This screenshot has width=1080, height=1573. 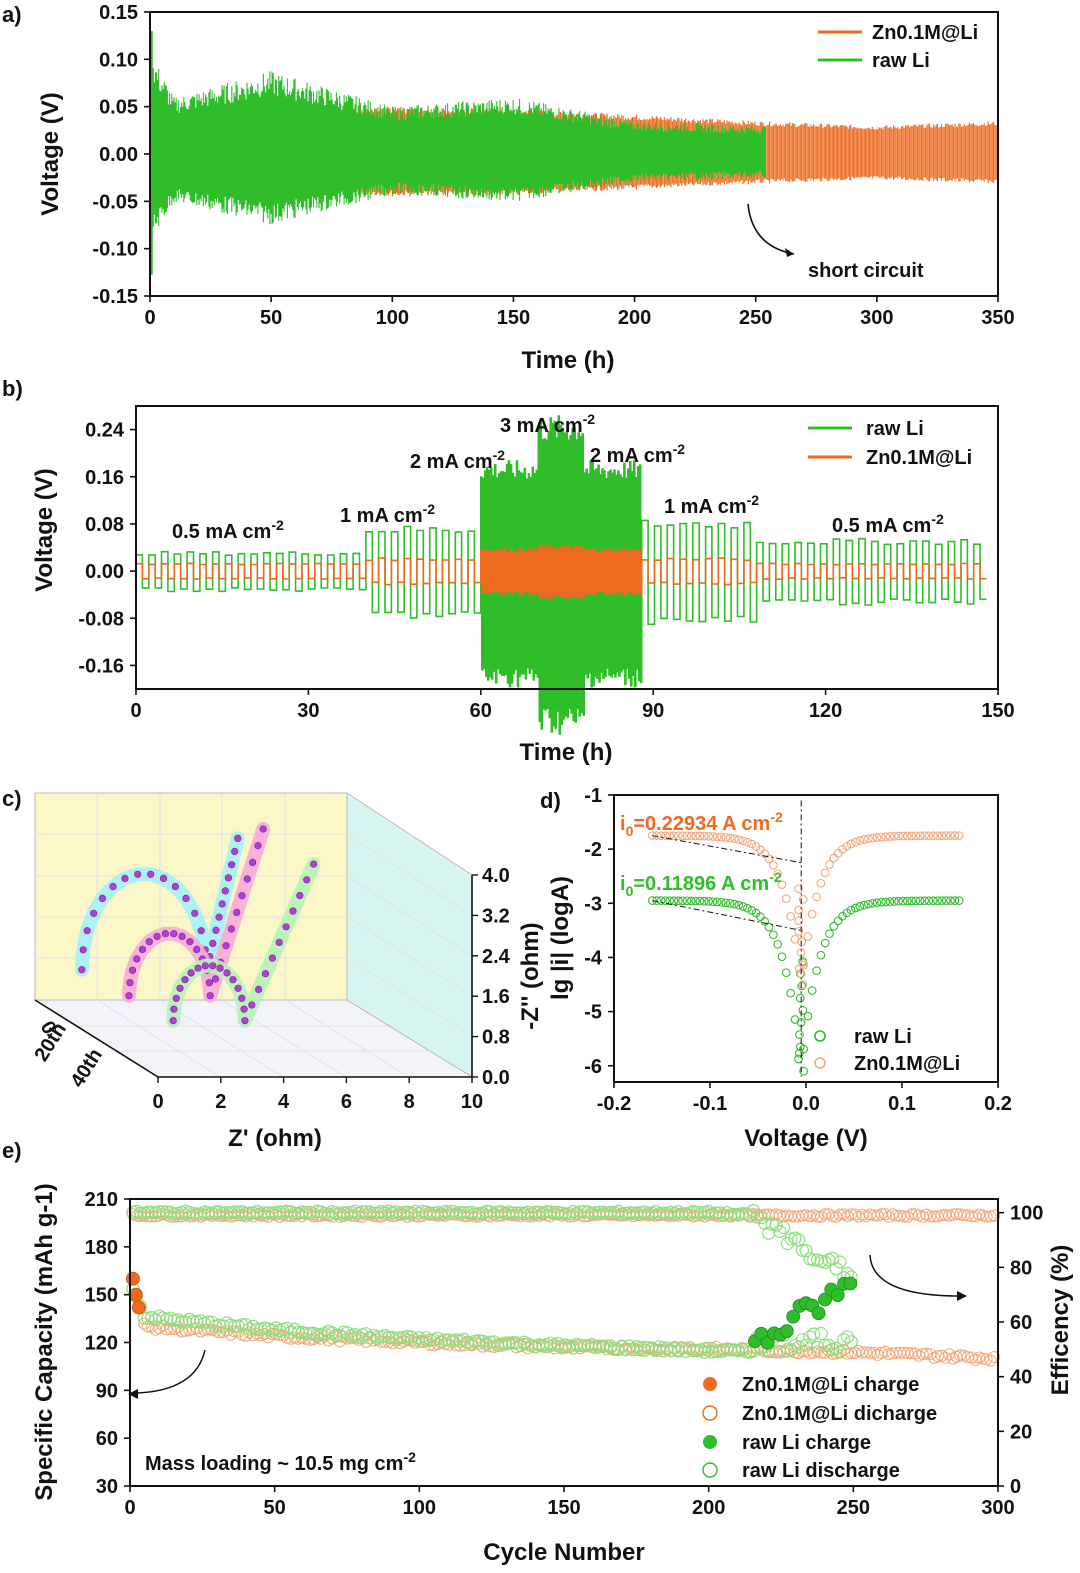 I want to click on x-tick-label: 0.2, so click(x=998, y=1104).